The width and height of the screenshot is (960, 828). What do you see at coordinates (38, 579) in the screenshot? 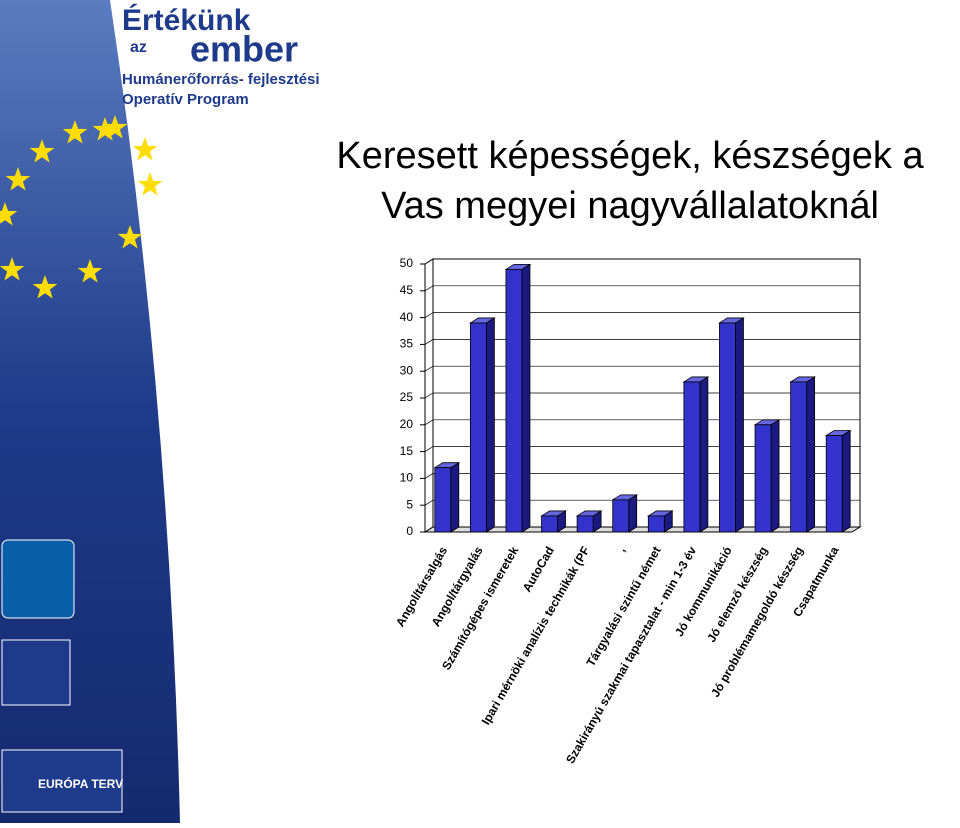
I see `logo-b` at bounding box center [38, 579].